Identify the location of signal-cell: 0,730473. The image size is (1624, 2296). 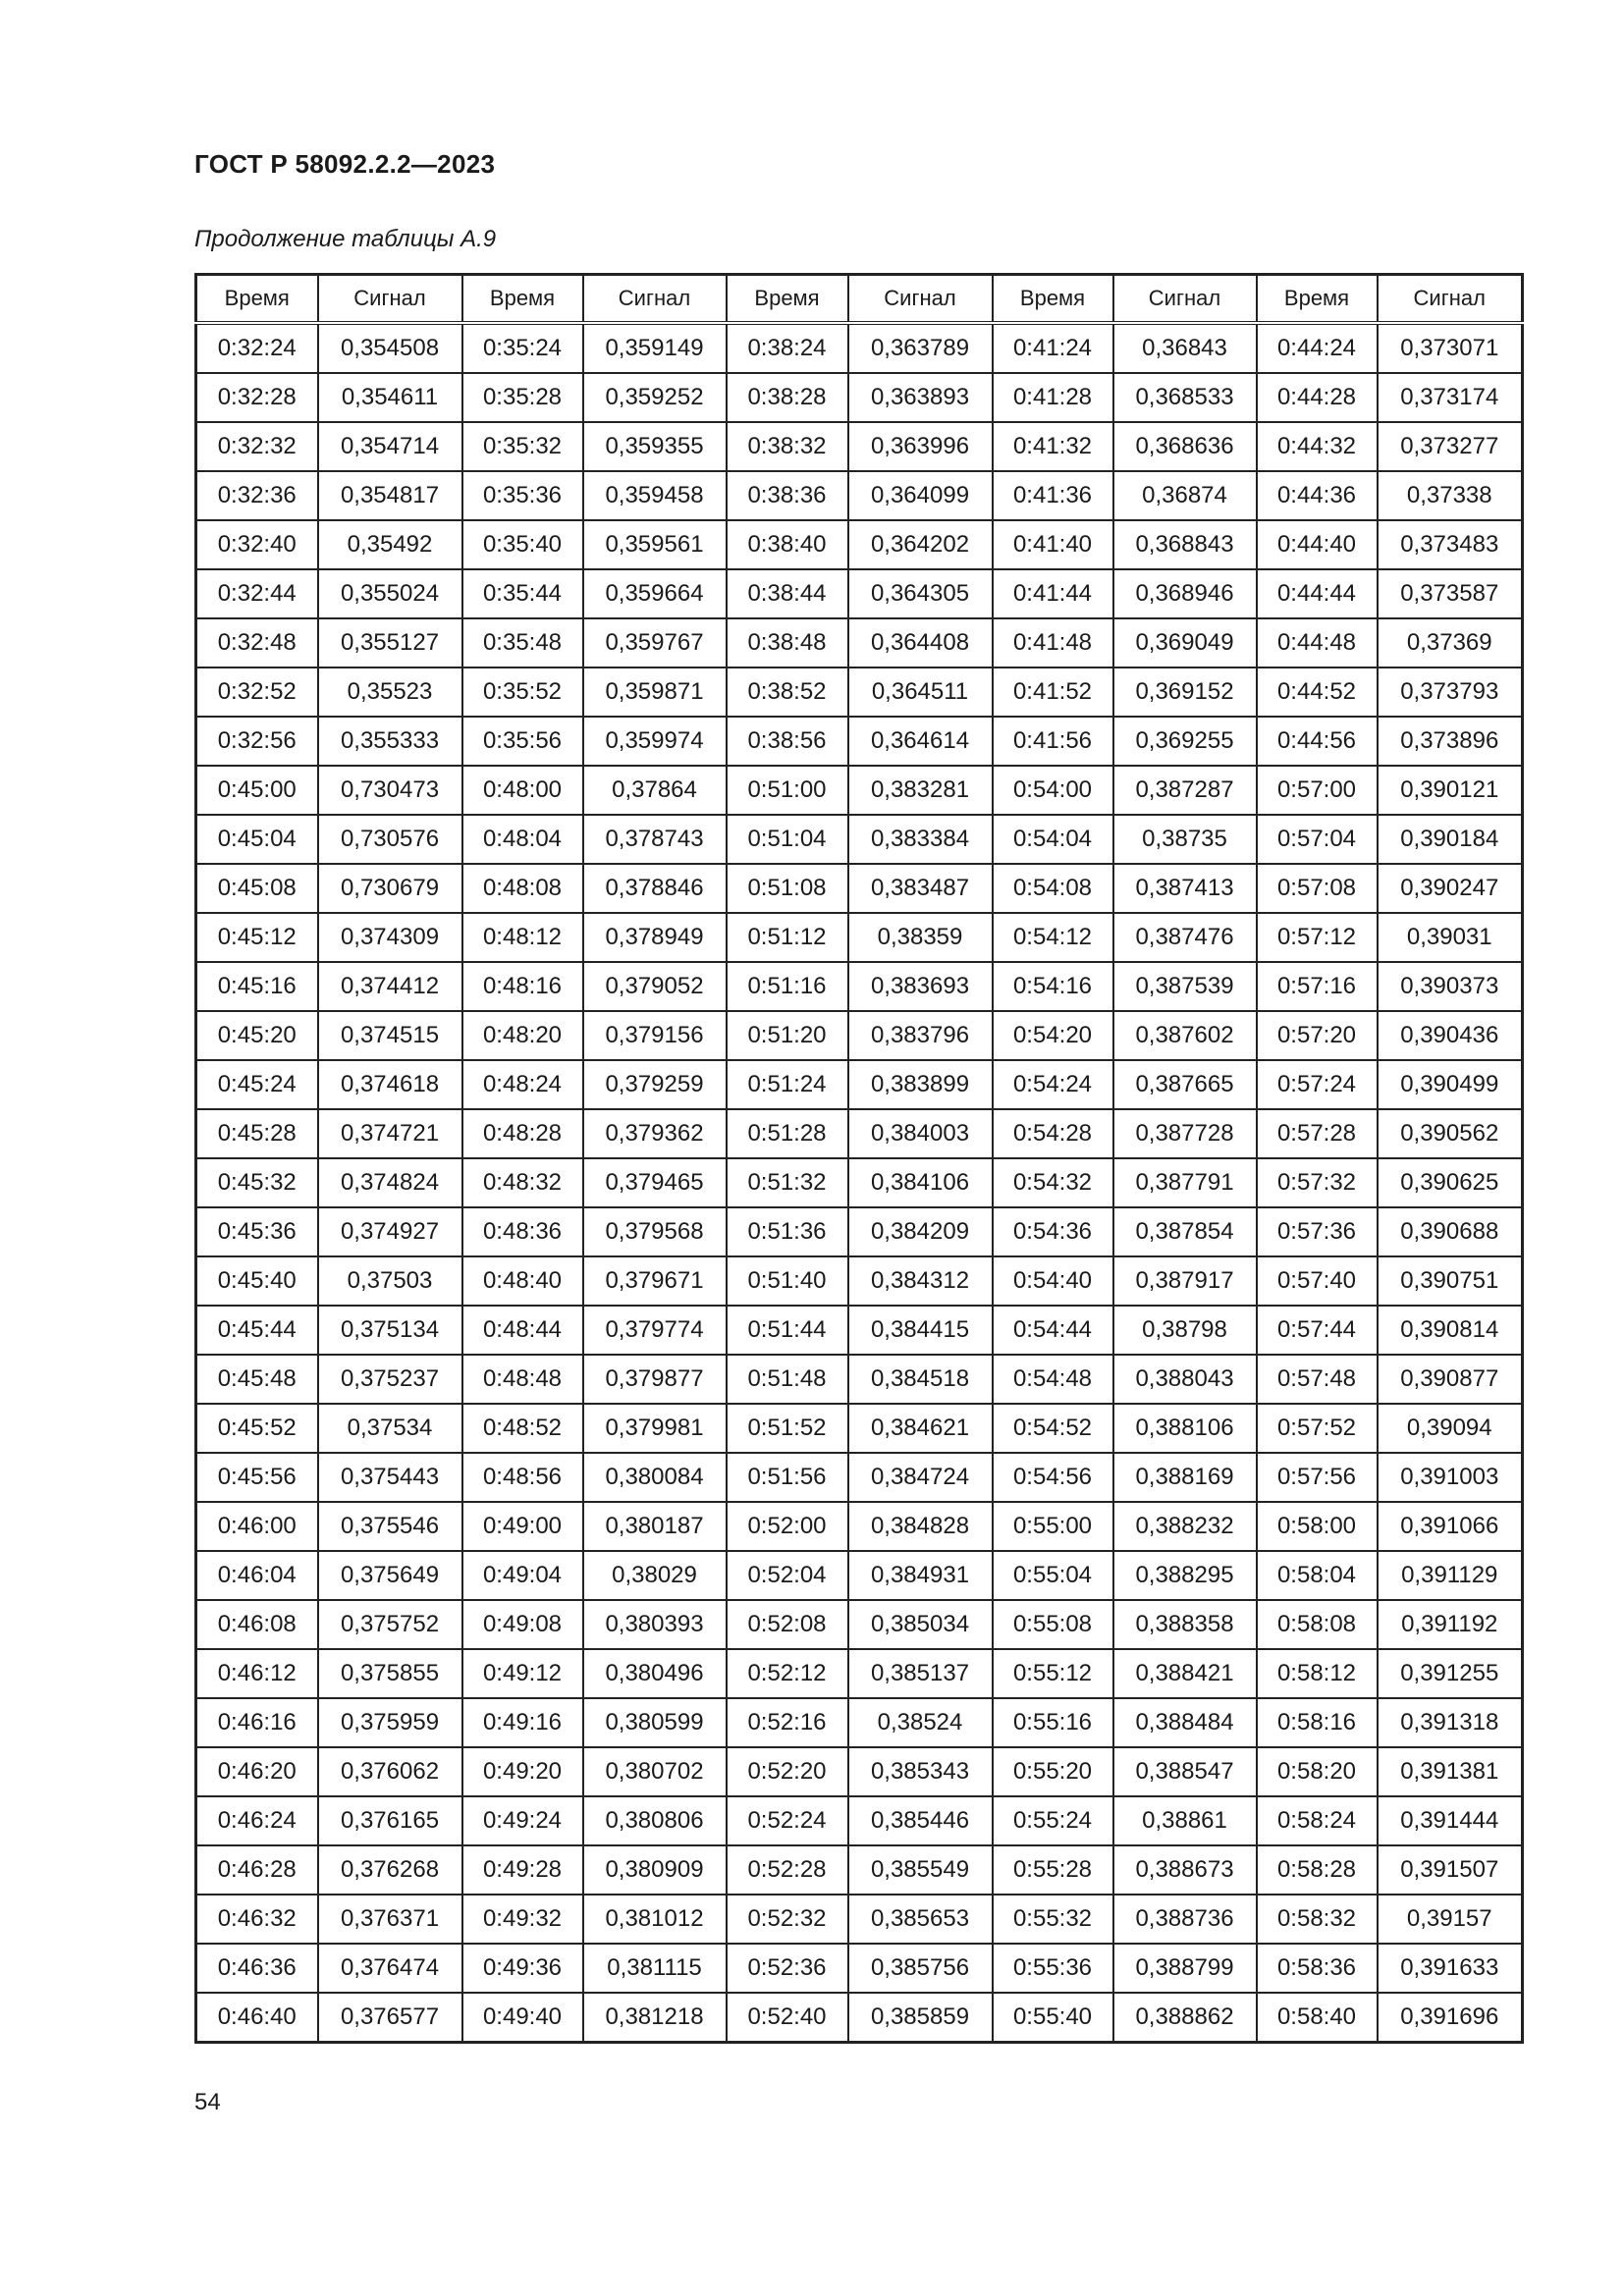
(389, 790).